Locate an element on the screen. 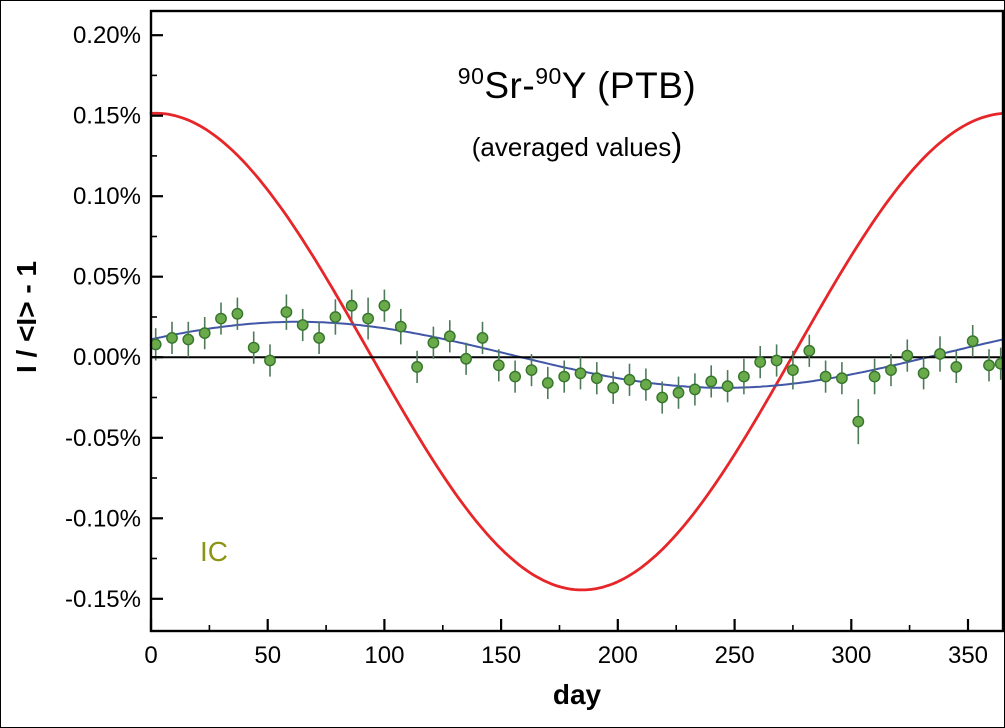  subtitle-text: (averaged values is located at coordinates (571, 147).